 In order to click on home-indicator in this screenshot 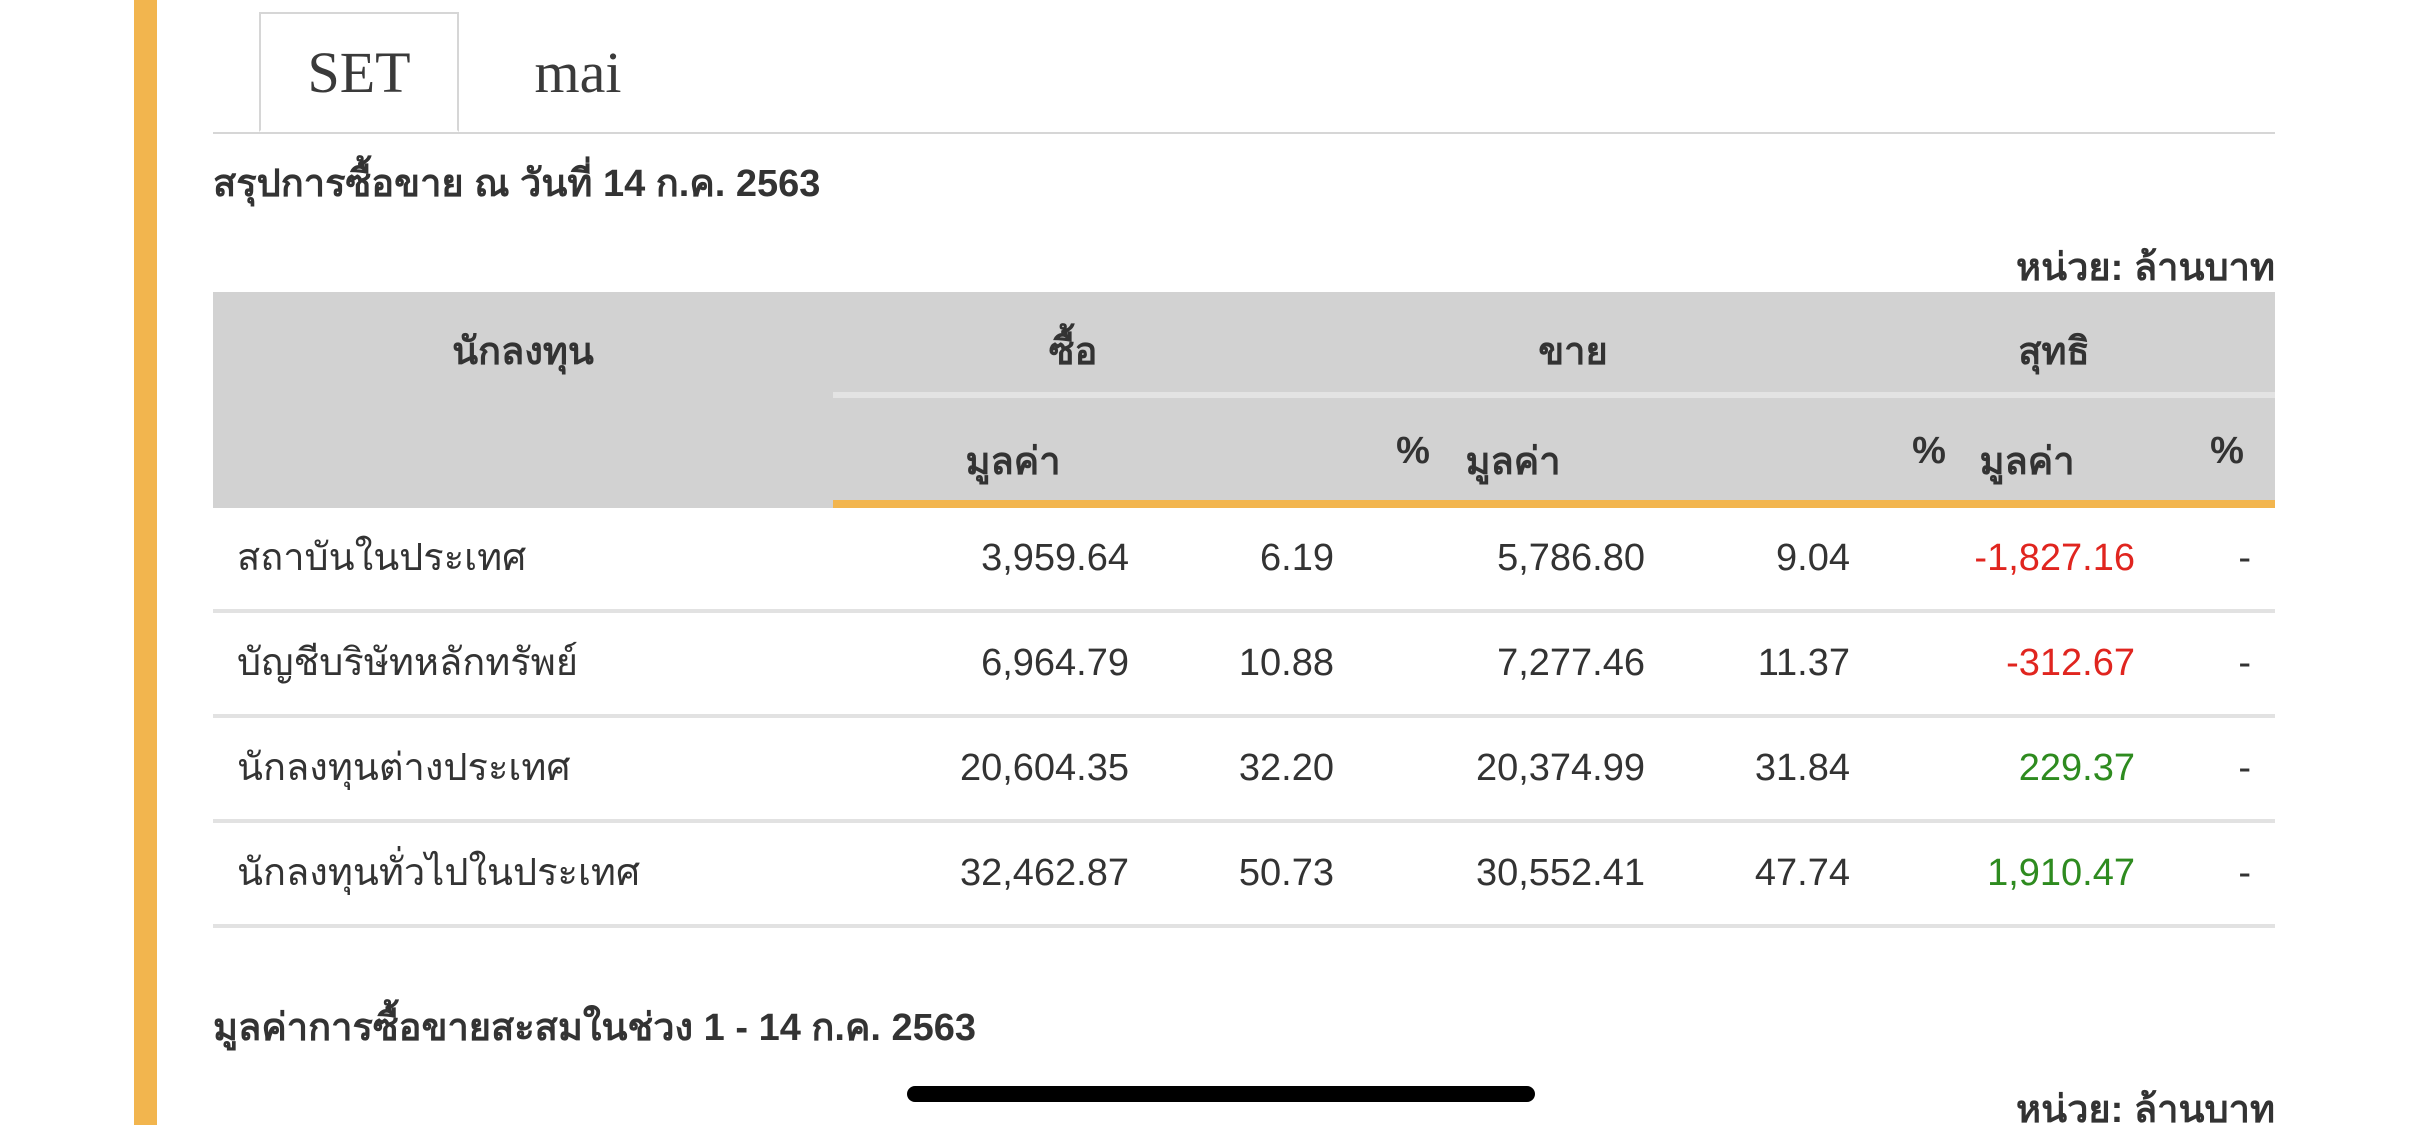, I will do `click(1221, 1094)`.